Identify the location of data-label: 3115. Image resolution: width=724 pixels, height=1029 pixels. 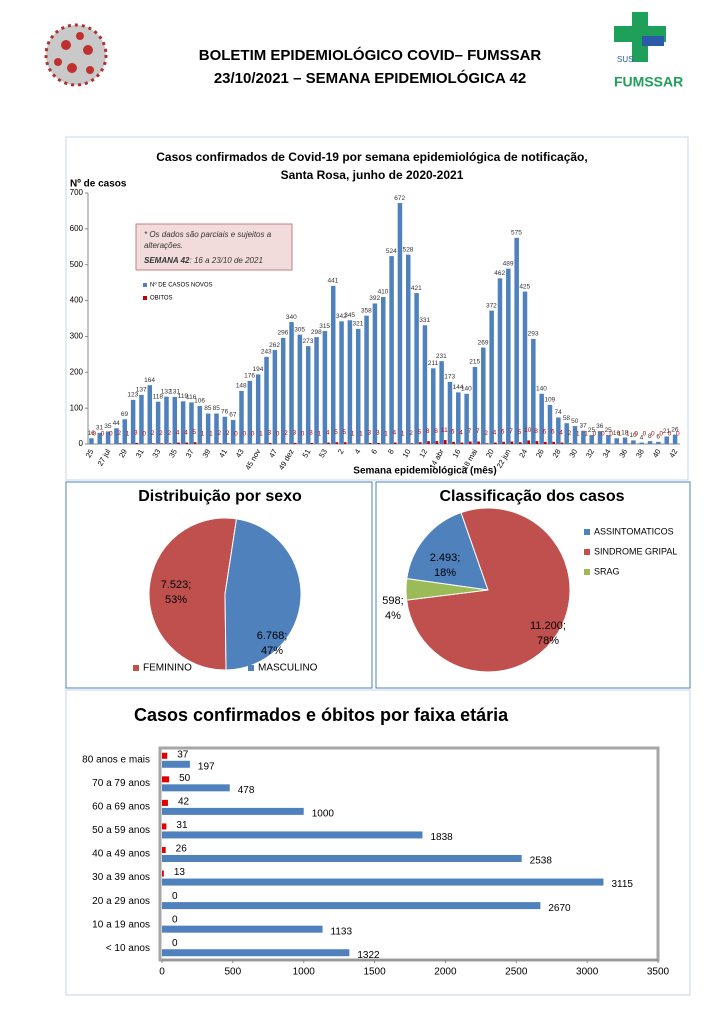
(622, 884).